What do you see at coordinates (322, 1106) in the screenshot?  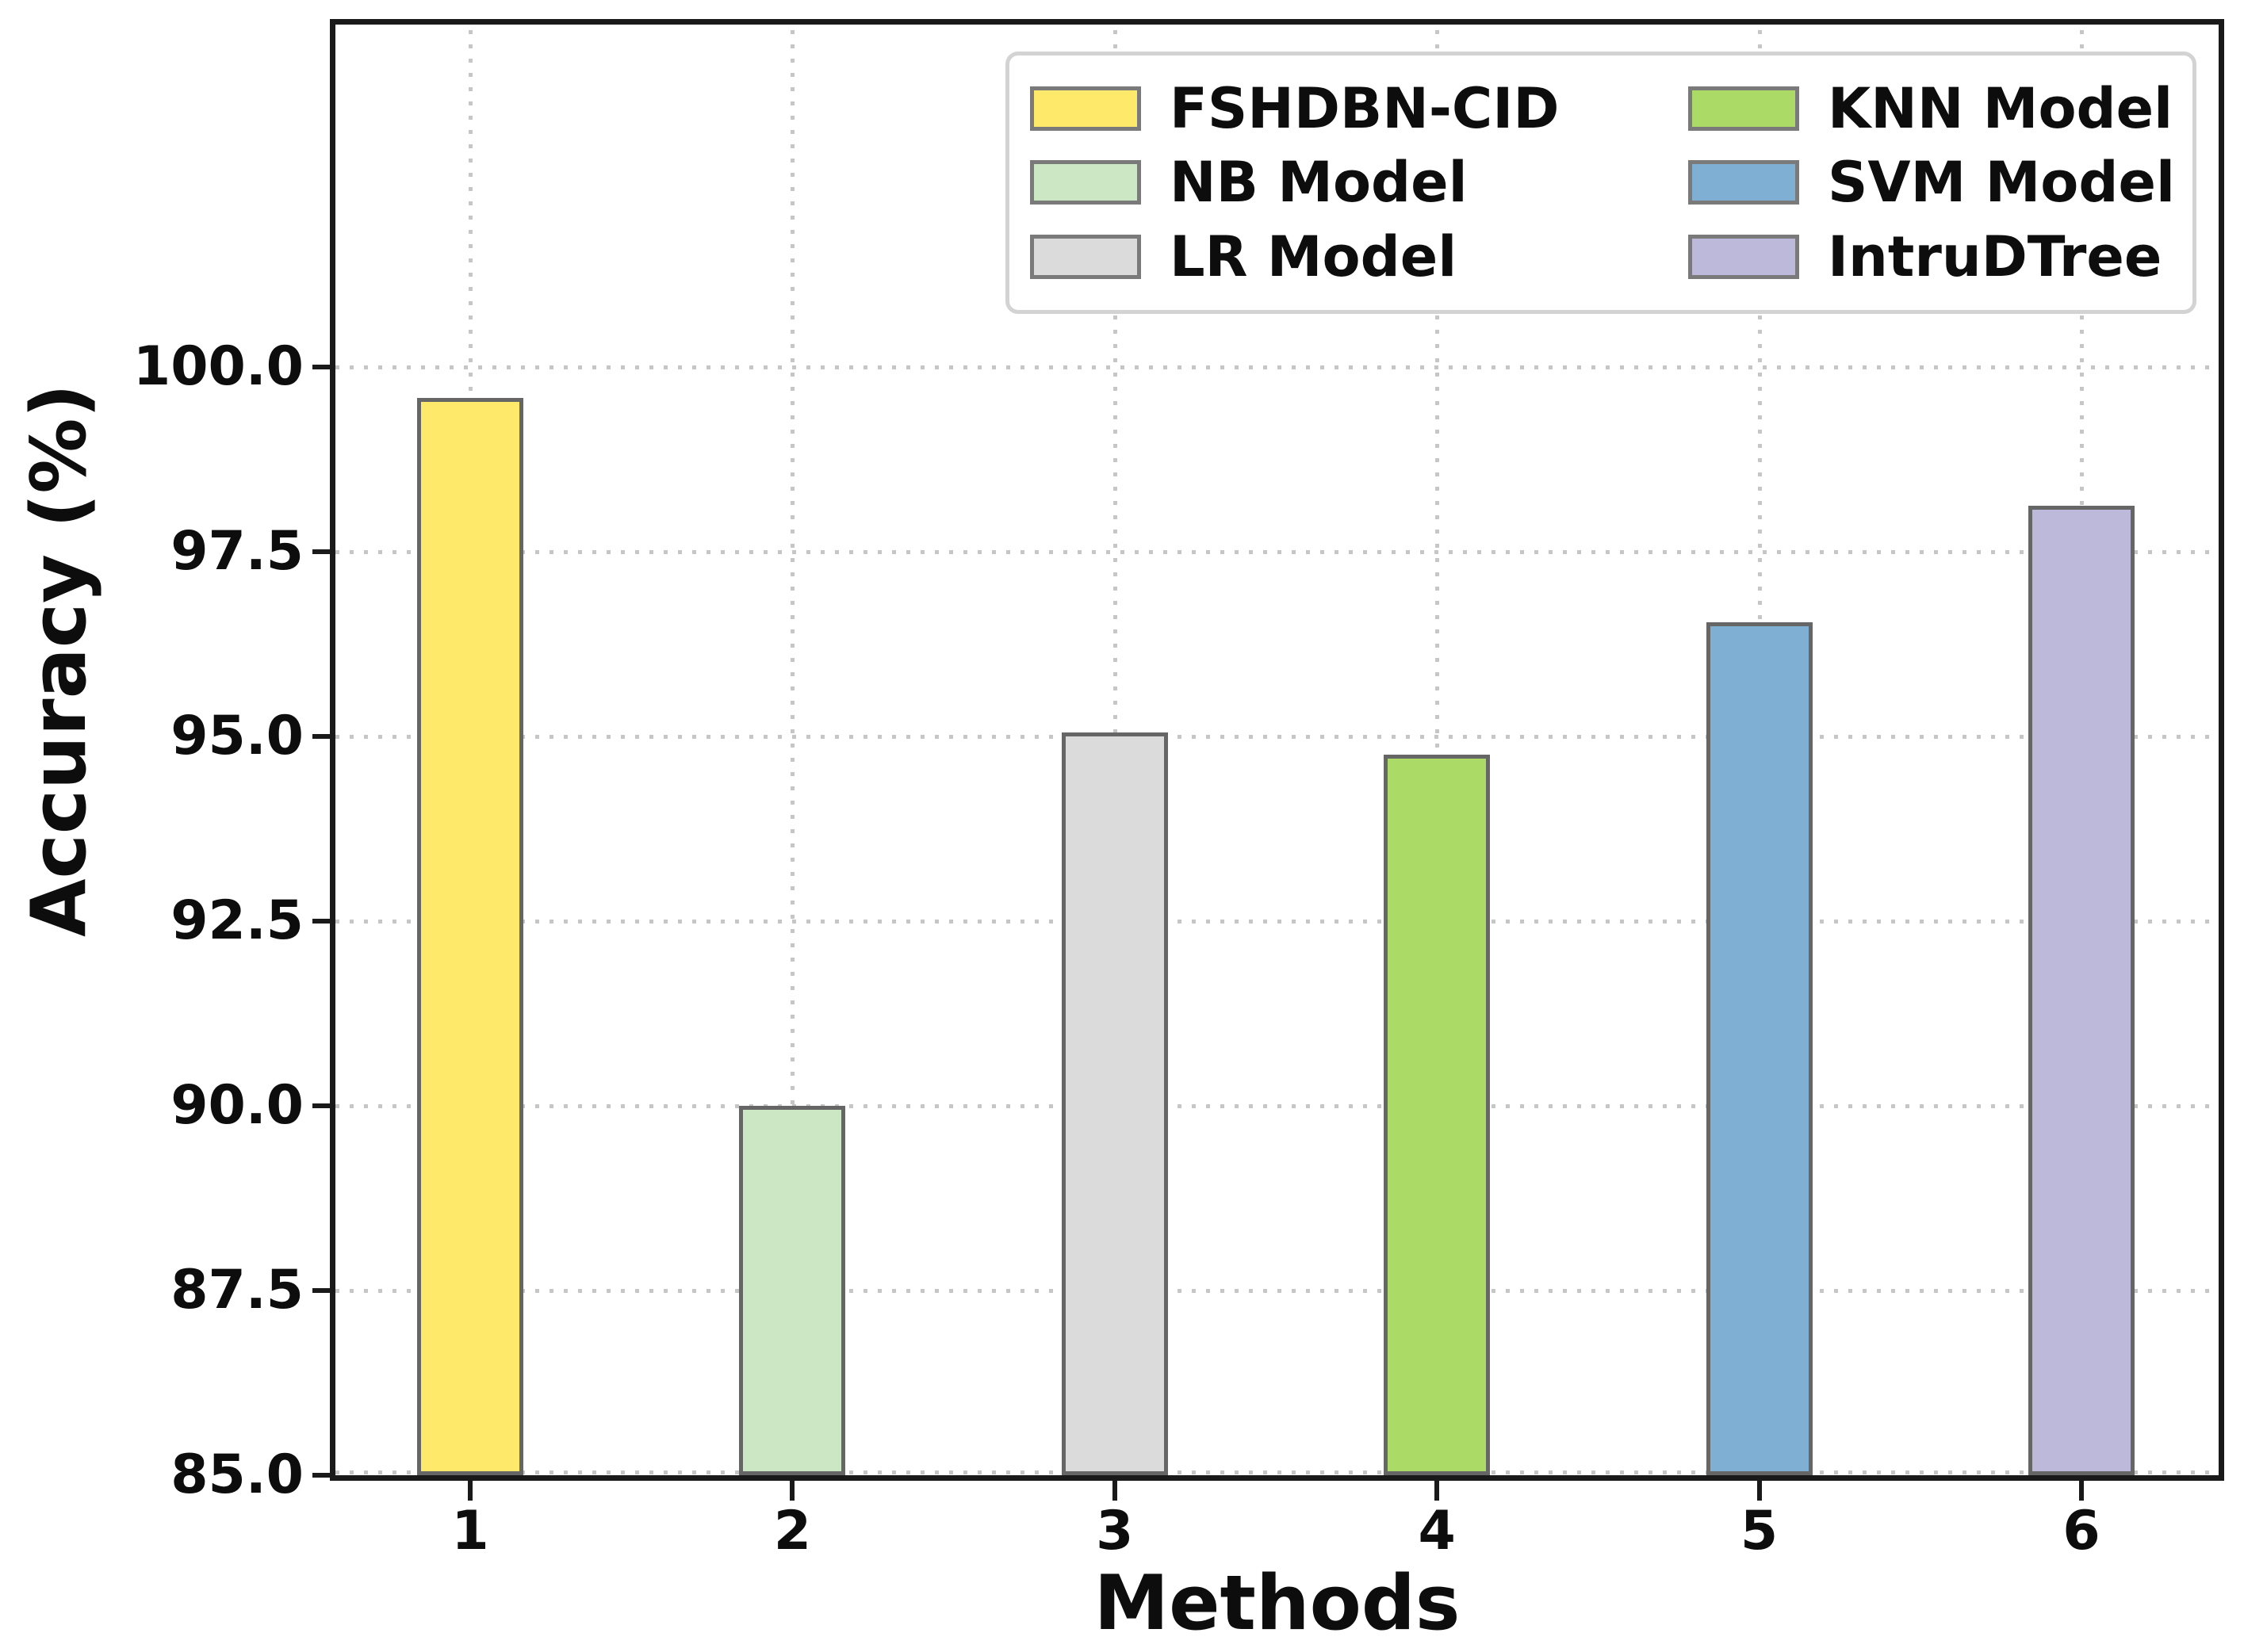 I see `y-tick-90.0` at bounding box center [322, 1106].